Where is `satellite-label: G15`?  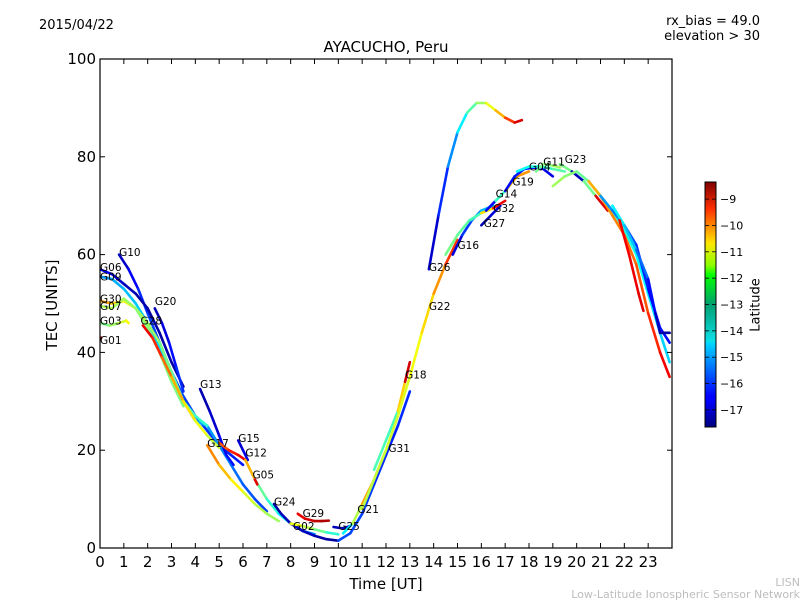 satellite-label: G15 is located at coordinates (249, 439).